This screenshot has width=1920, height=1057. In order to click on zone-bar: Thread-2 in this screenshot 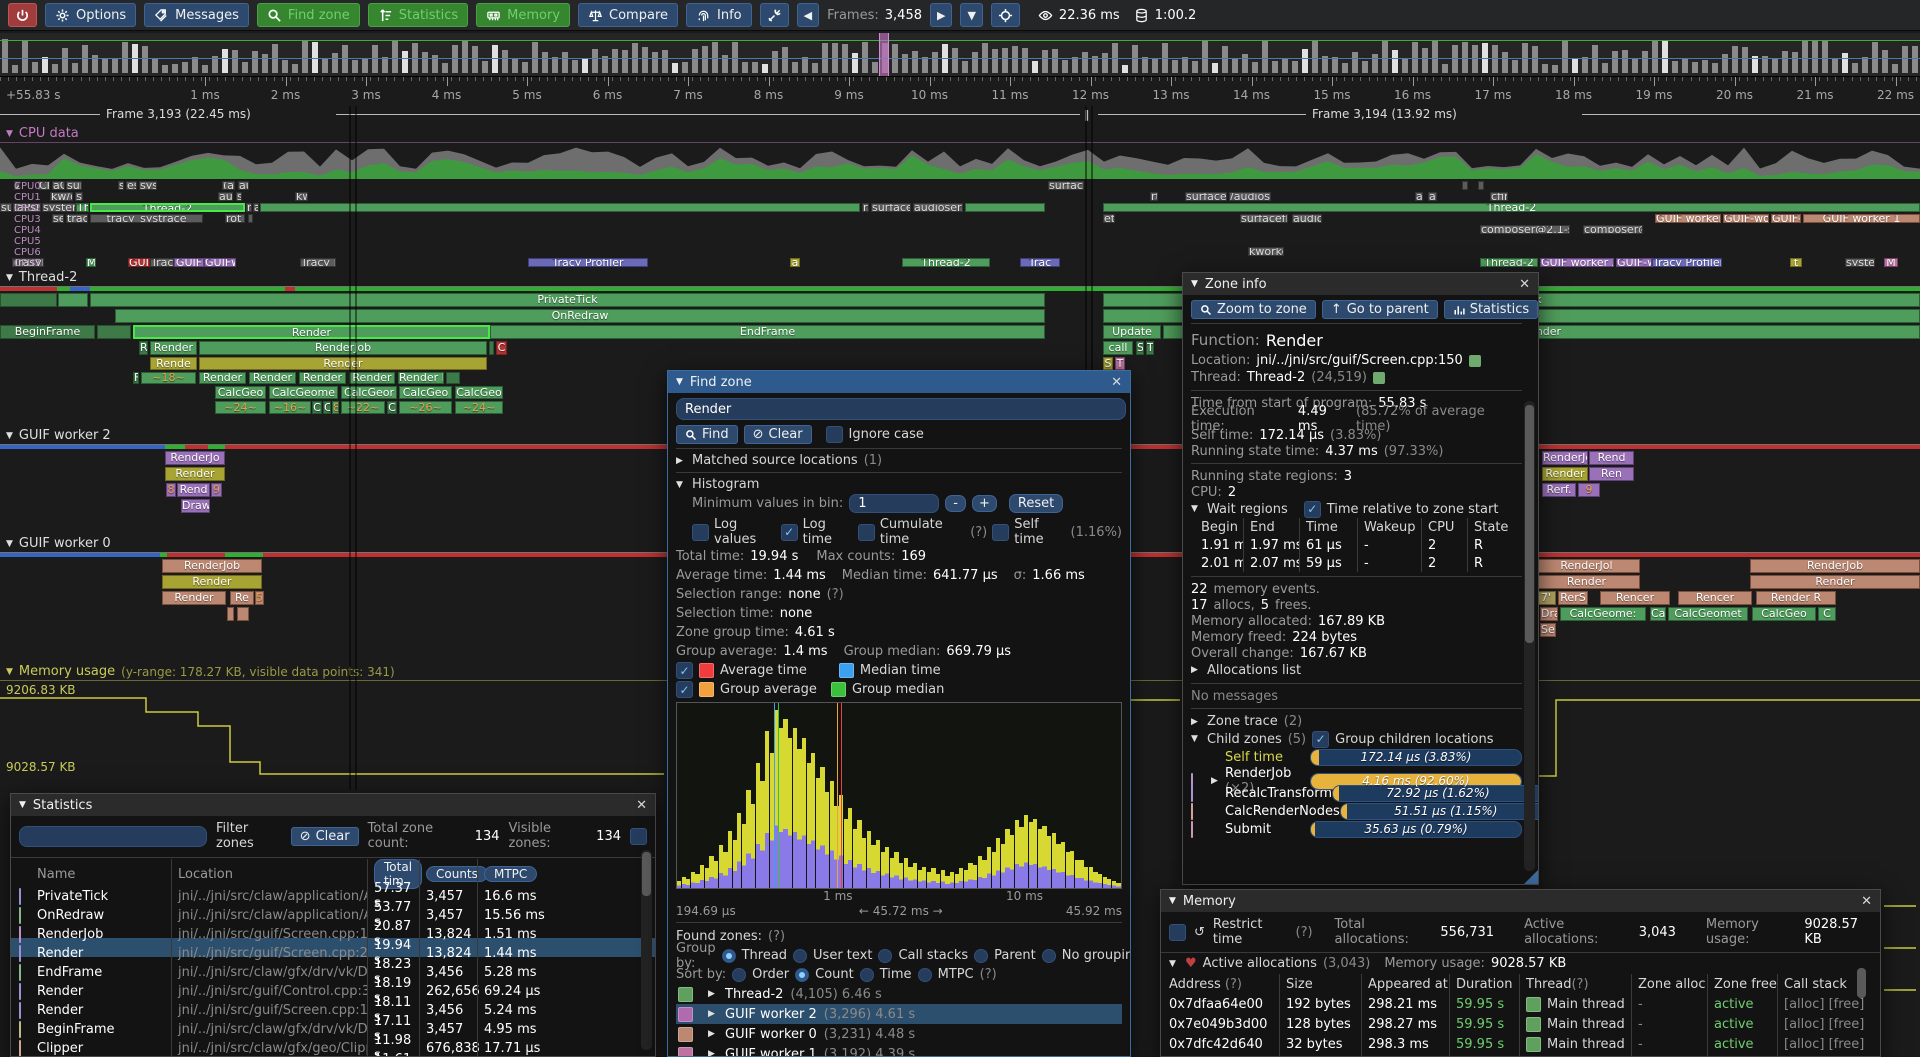, I will do `click(1511, 207)`.